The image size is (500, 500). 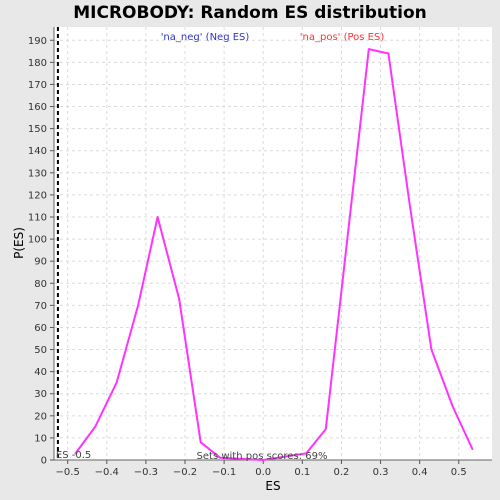 What do you see at coordinates (40, 416) in the screenshot?
I see `y-tick-label: 20` at bounding box center [40, 416].